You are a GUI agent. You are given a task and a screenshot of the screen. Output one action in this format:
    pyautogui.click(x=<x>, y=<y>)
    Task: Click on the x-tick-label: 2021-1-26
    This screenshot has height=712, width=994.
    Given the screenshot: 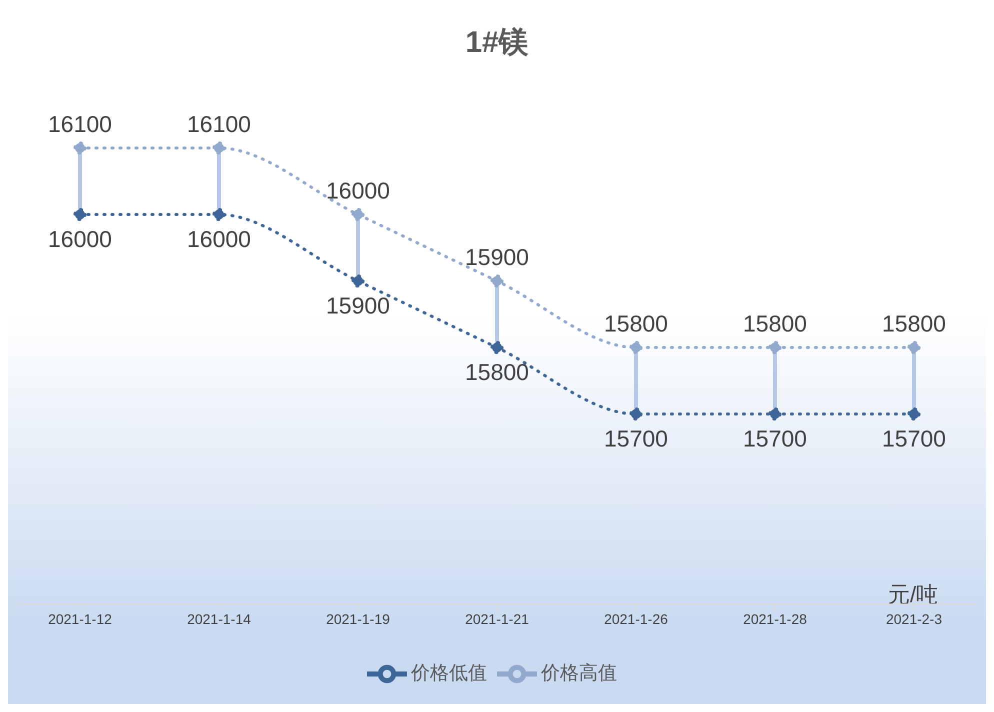 What is the action you would take?
    pyautogui.click(x=636, y=618)
    